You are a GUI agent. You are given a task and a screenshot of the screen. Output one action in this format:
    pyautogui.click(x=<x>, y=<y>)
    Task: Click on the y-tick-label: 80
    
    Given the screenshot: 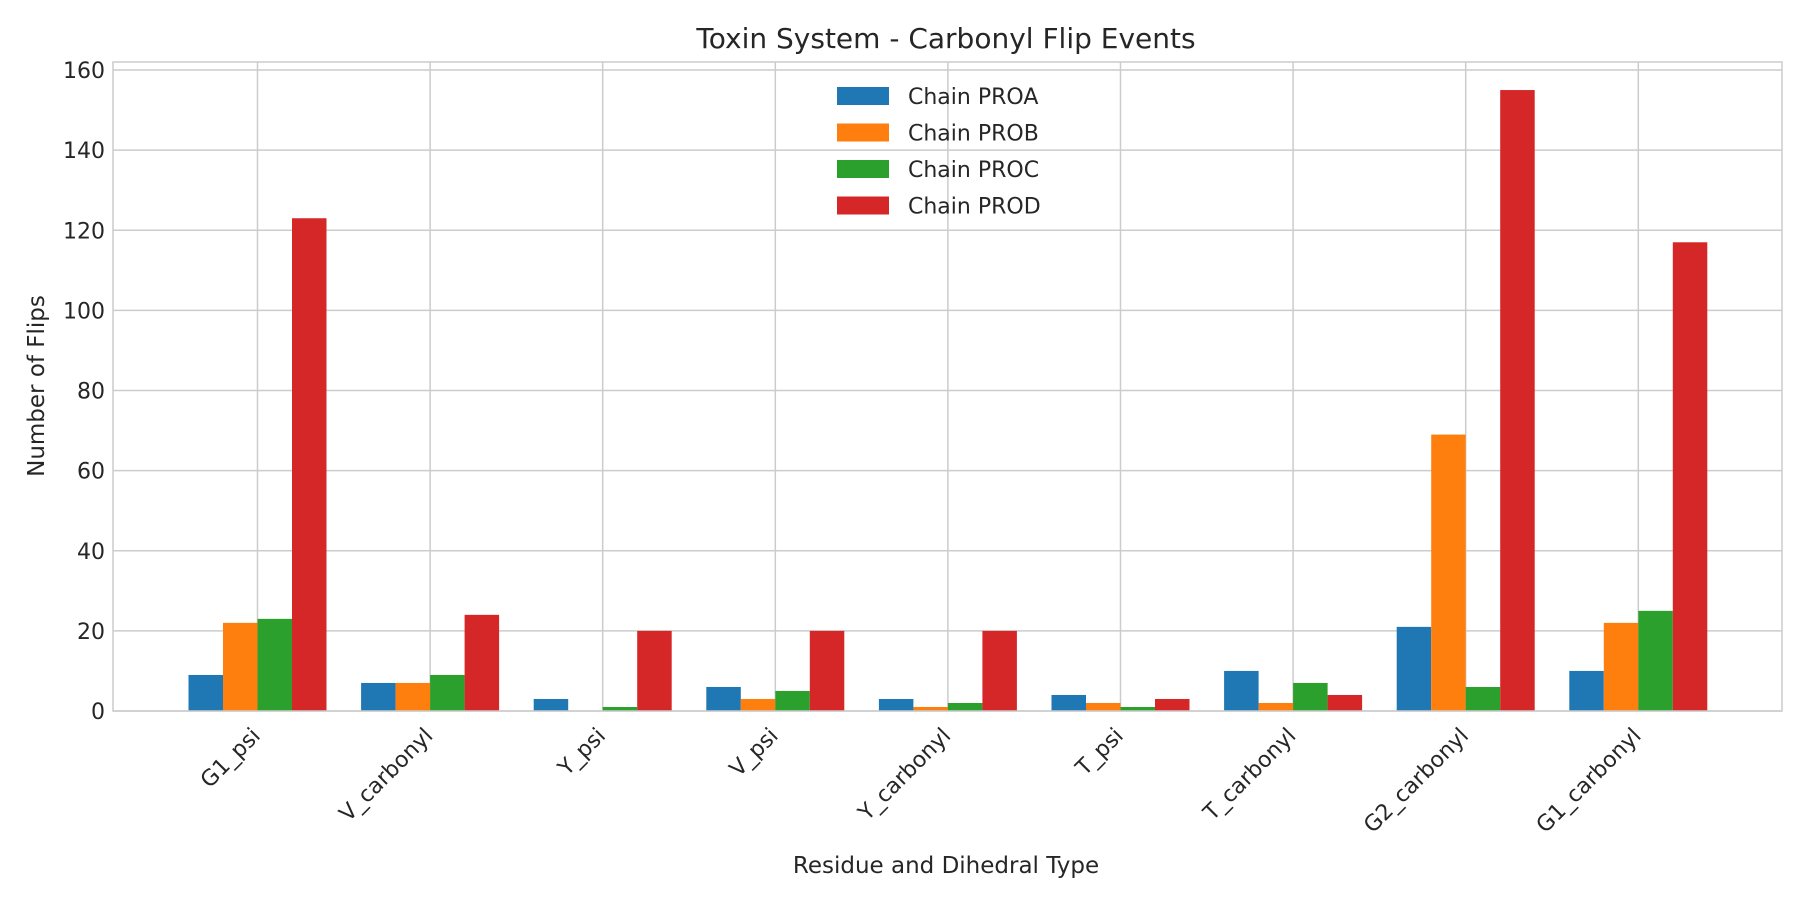 What is the action you would take?
    pyautogui.click(x=91, y=392)
    